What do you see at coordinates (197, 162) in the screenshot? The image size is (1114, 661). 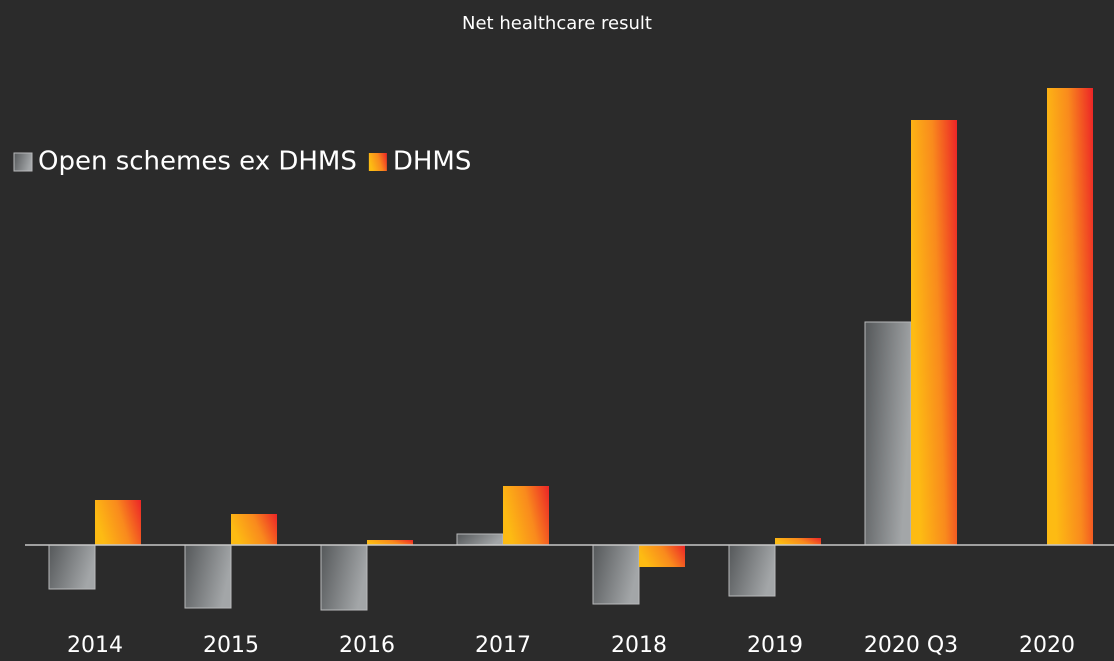 I see `legend-label: Open schemes ex DHMS` at bounding box center [197, 162].